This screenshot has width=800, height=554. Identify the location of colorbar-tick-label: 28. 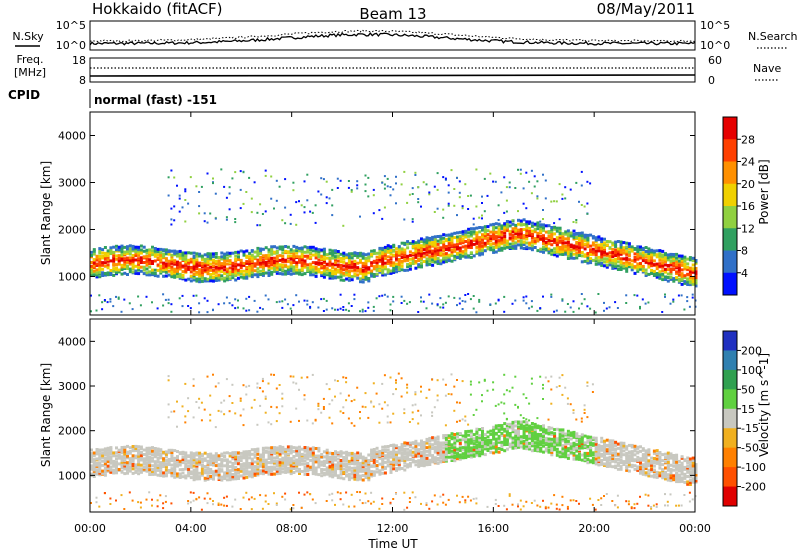
(748, 139).